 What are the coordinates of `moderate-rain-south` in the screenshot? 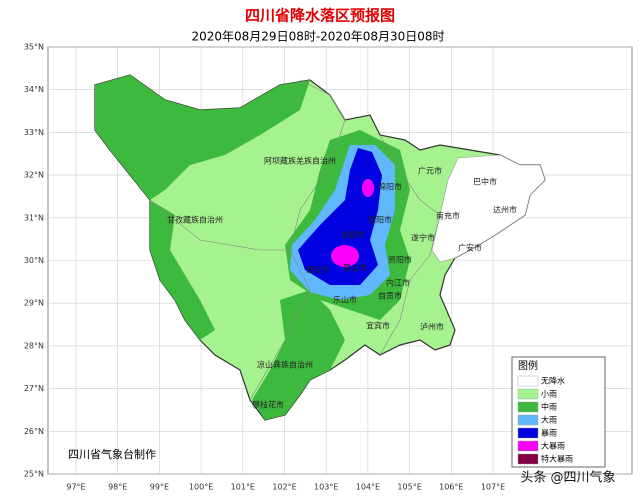 It's located at (298, 355).